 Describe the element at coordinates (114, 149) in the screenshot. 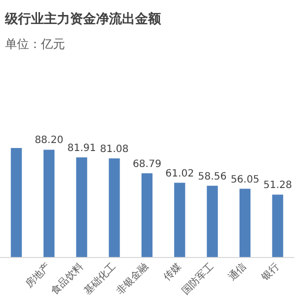

I see `data-label: 81.08` at that location.